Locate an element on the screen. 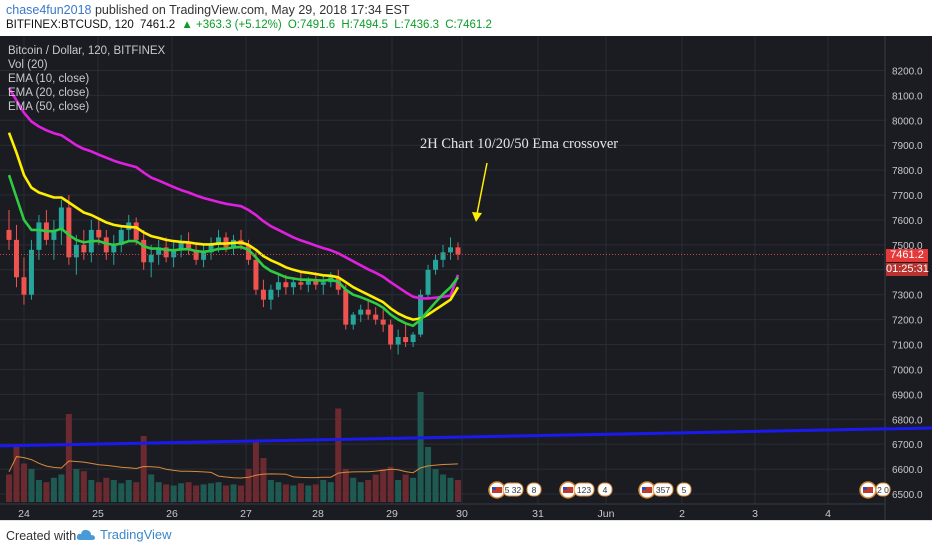 The width and height of the screenshot is (932, 551). x-tick-label: 24 is located at coordinates (24, 514).